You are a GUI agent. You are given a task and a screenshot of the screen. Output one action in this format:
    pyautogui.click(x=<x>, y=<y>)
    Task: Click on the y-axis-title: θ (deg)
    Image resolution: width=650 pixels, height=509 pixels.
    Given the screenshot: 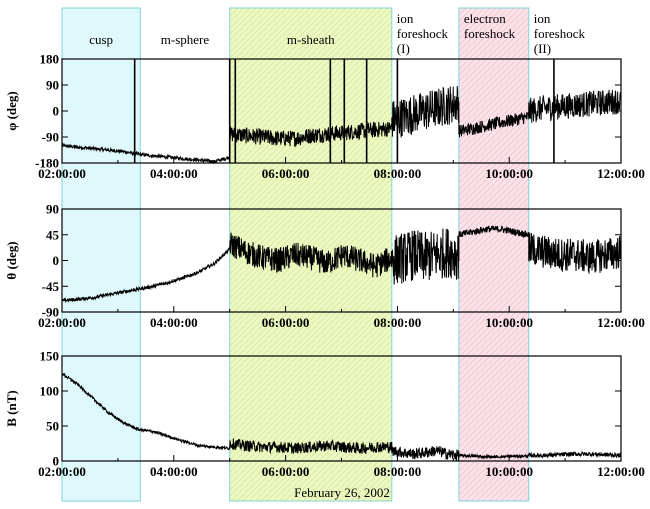 What is the action you would take?
    pyautogui.click(x=11, y=260)
    